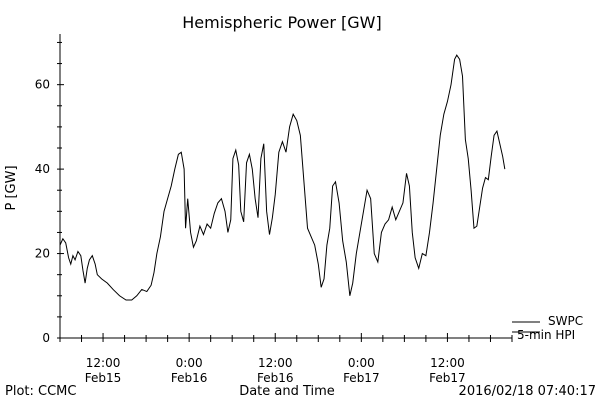 The width and height of the screenshot is (600, 404). What do you see at coordinates (103, 378) in the screenshot?
I see `x-tick-date-label: Feb15` at bounding box center [103, 378].